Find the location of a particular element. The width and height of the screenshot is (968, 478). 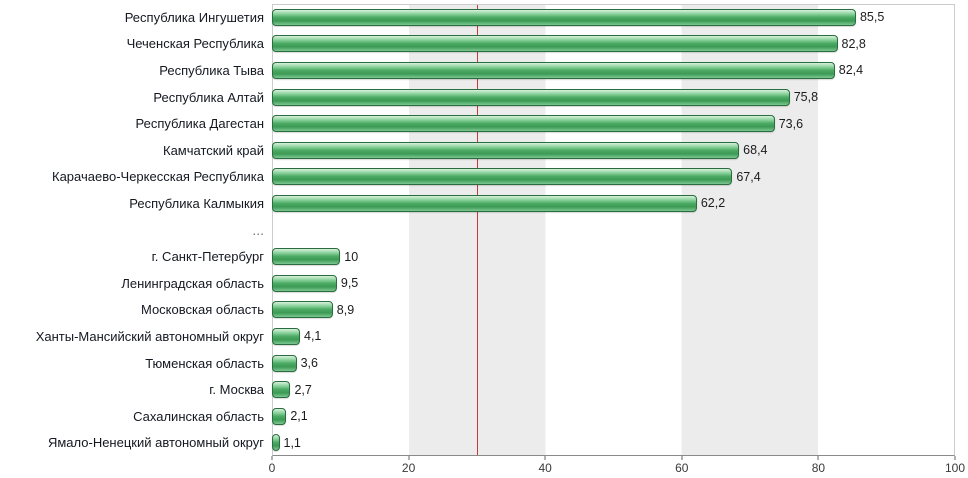

bar-row: Республика Дагестан 73,6 is located at coordinates (477, 123).